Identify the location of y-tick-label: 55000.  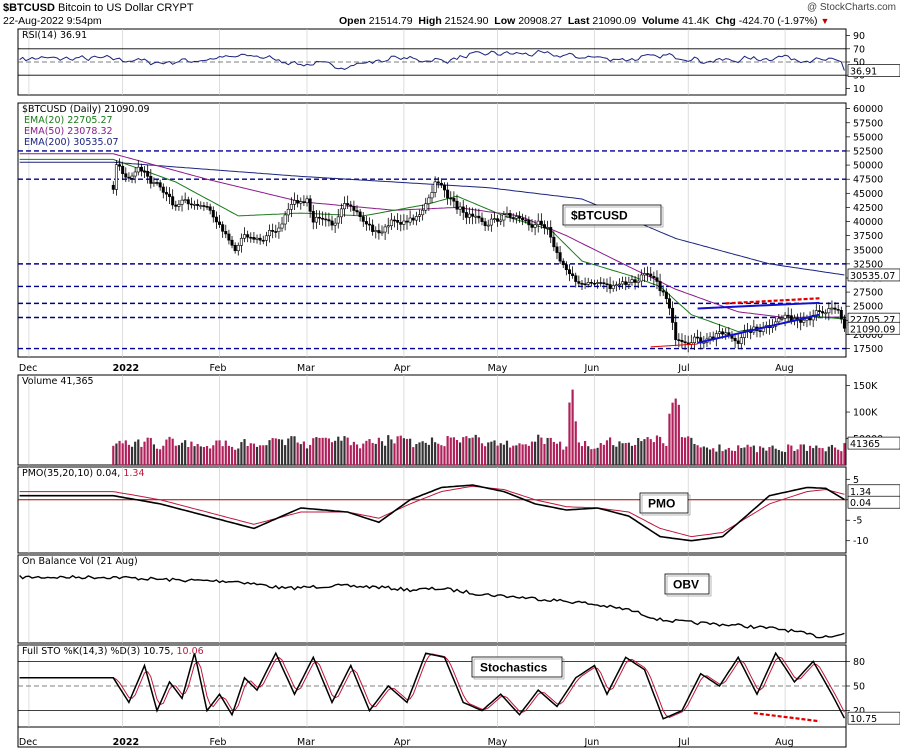
(868, 137).